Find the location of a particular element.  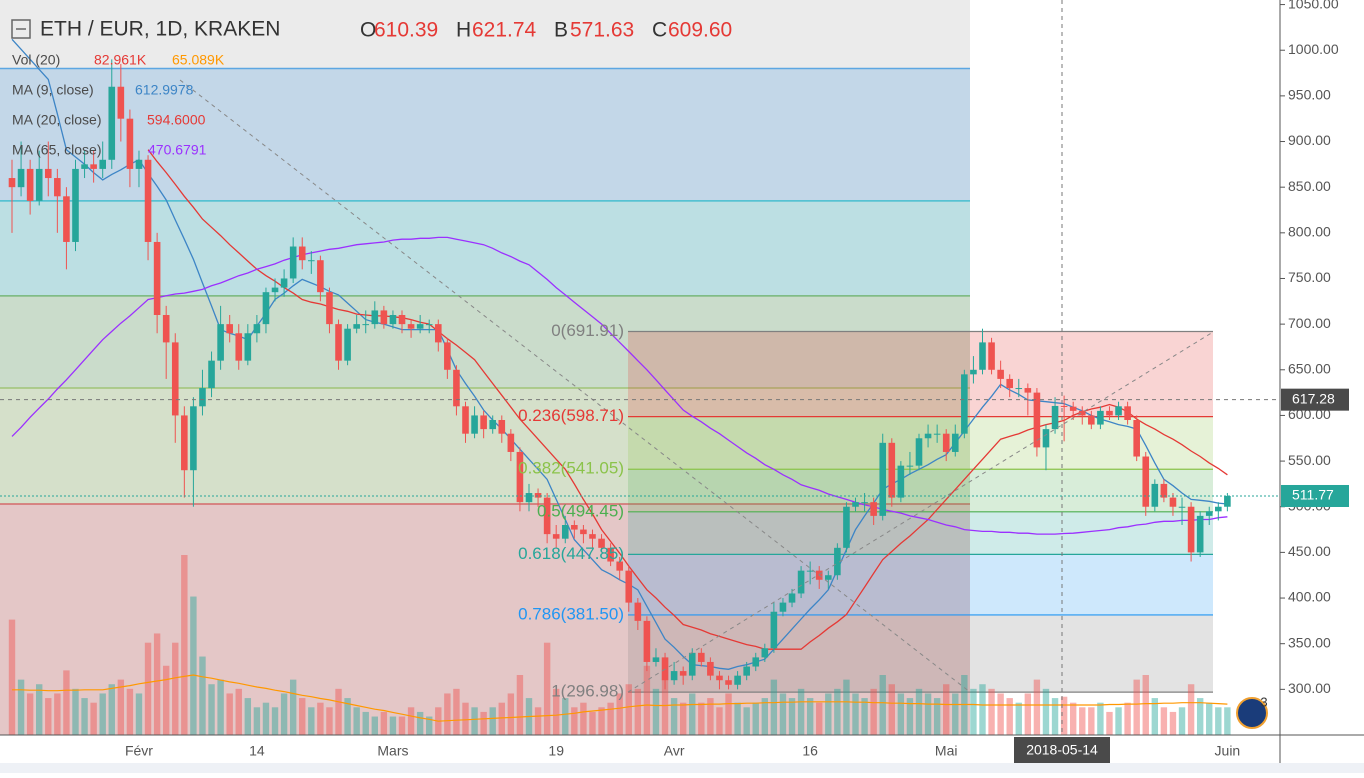

symbol-title: ETH / EUR, 1D, KRAKEN is located at coordinates (160, 29).